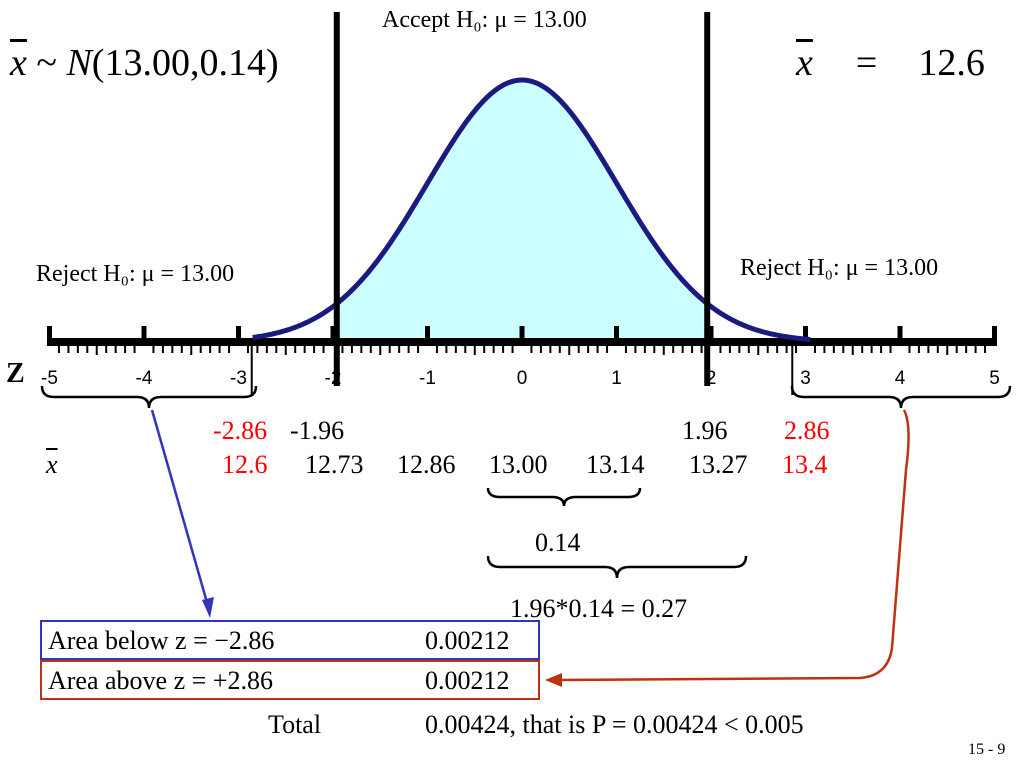 The height and width of the screenshot is (768, 1024). Describe the element at coordinates (807, 430) in the screenshot. I see `z-value-pos-observed: 2.86` at that location.